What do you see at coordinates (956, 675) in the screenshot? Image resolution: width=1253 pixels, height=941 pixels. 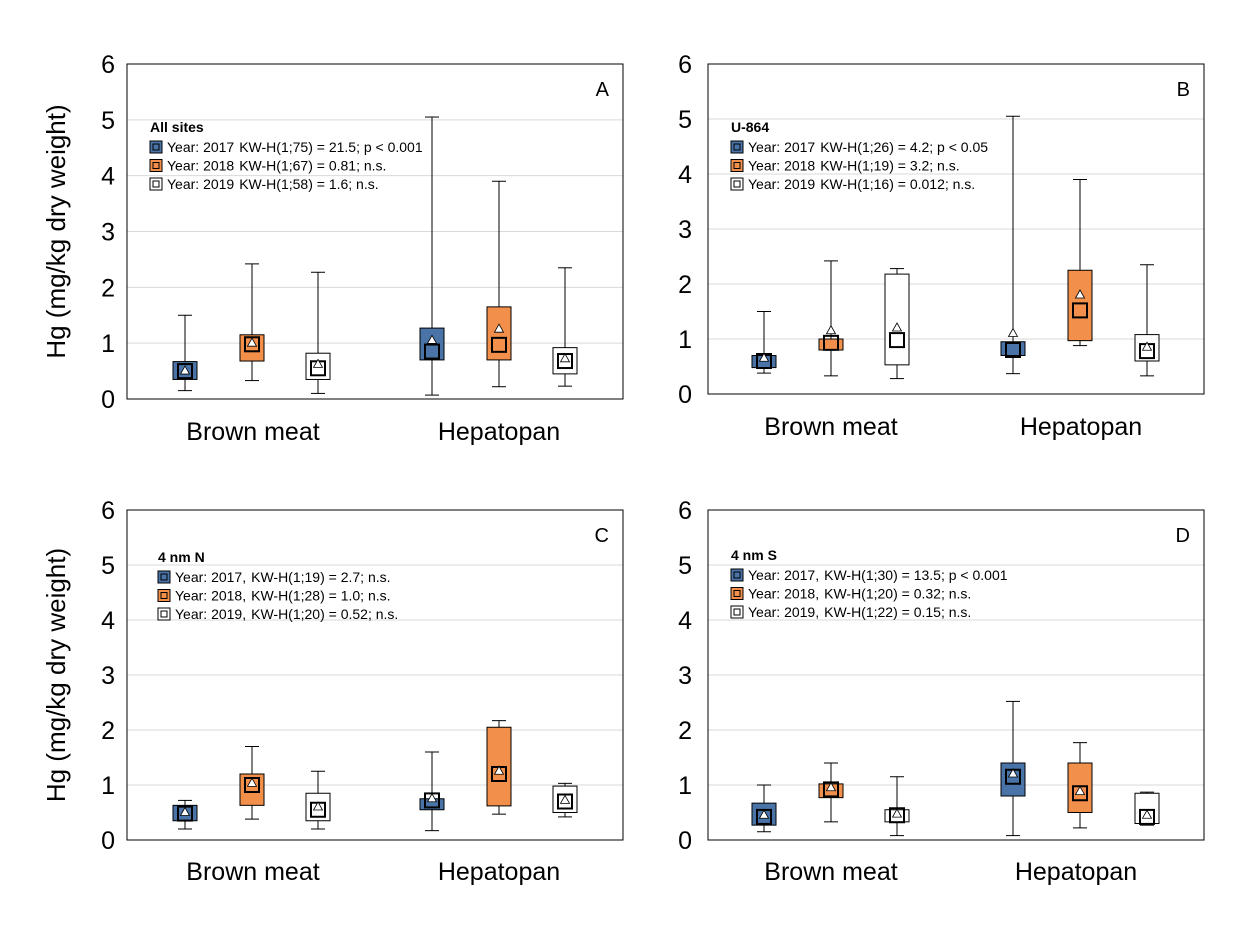 I see `plot-frame` at bounding box center [956, 675].